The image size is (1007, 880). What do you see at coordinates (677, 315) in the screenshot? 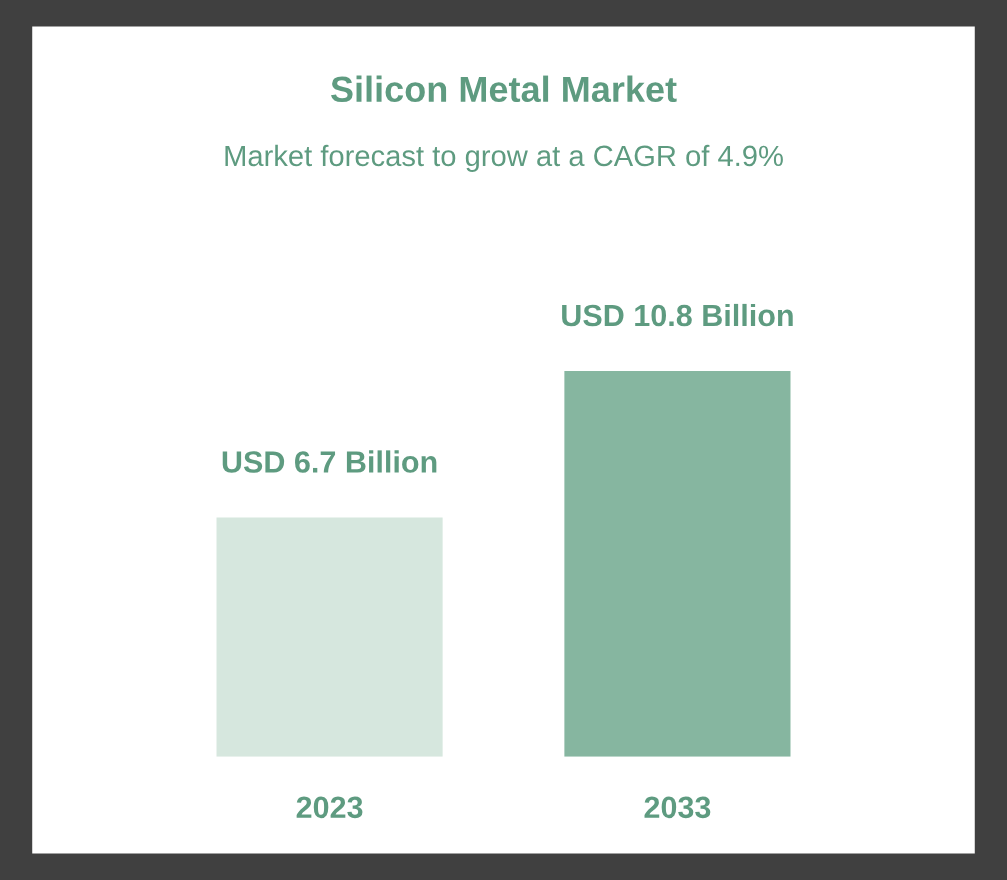
I see `data-label: USD 10.8 Billion` at bounding box center [677, 315].